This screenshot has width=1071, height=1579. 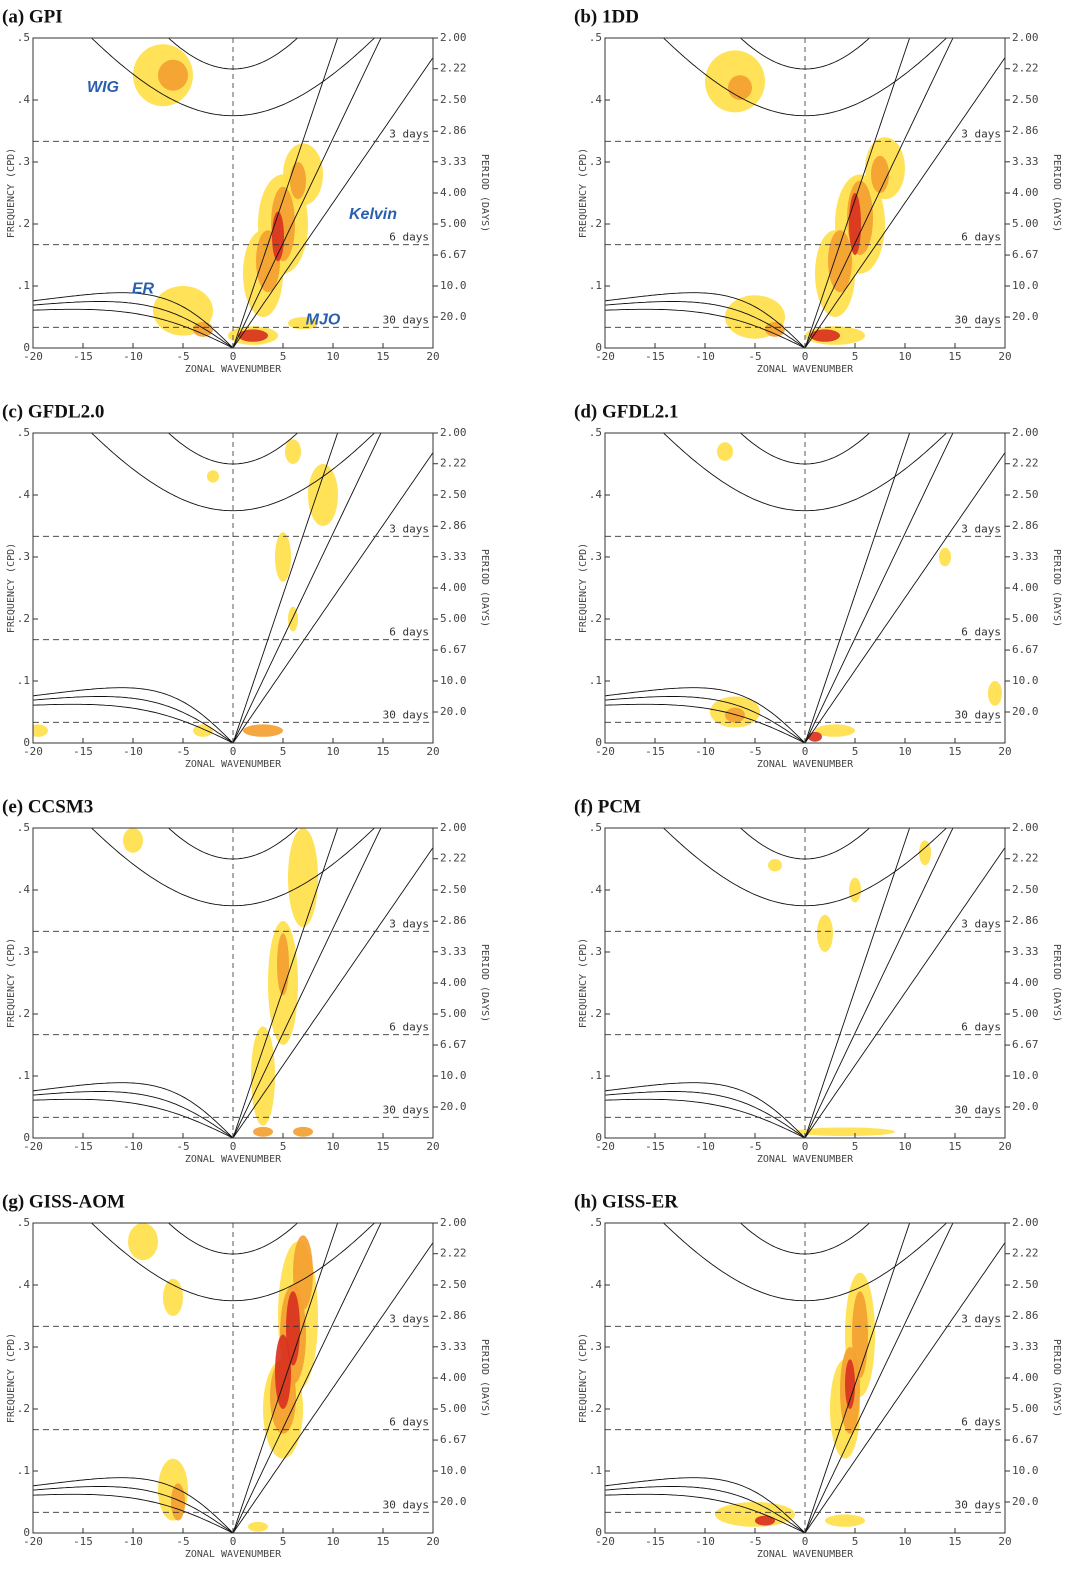 What do you see at coordinates (595, 951) in the screenshot?
I see `y-tick-label: .3` at bounding box center [595, 951].